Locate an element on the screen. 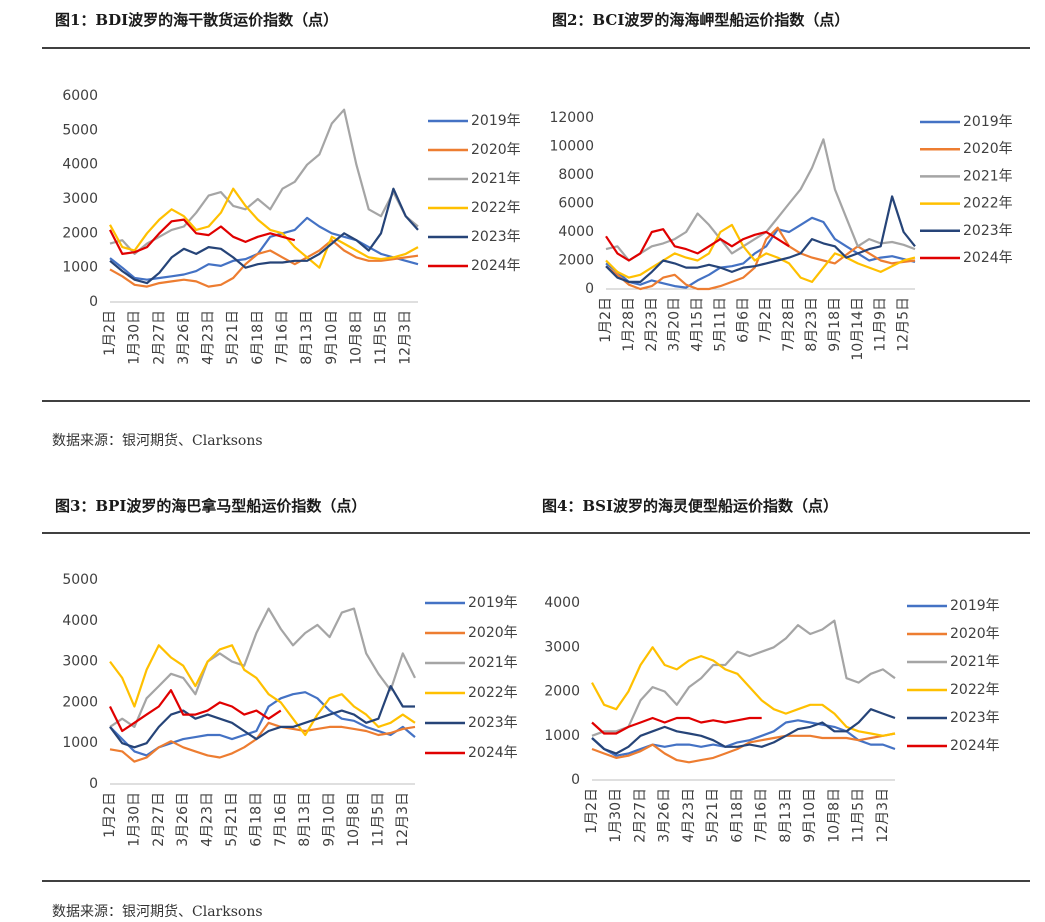 The height and width of the screenshot is (922, 1045). x-tick-label: 6月6日 is located at coordinates (743, 320).